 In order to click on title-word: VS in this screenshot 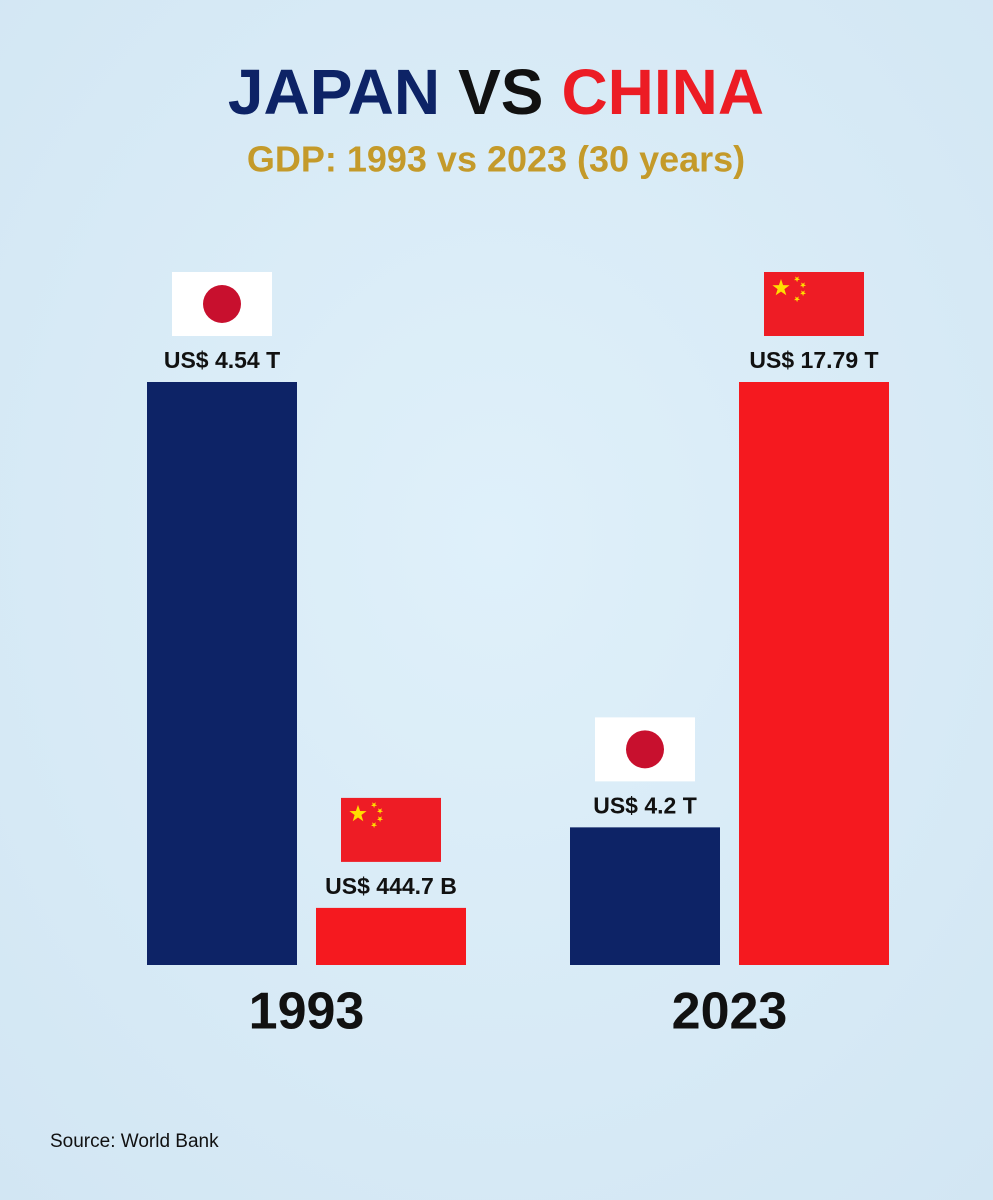, I will do `click(500, 92)`.